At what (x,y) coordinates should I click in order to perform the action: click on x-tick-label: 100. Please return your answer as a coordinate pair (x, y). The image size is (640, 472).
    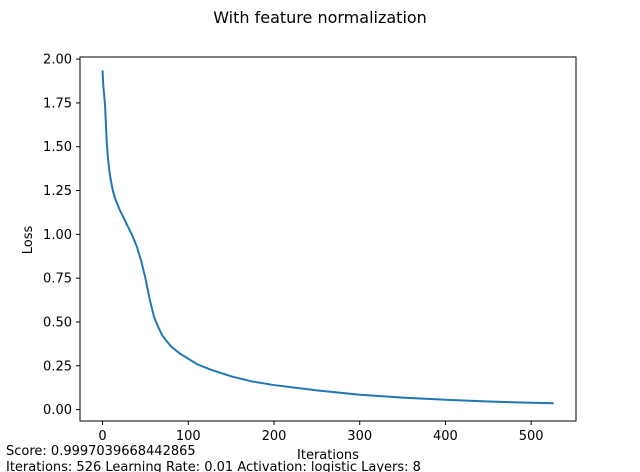
    Looking at the image, I should click on (188, 436).